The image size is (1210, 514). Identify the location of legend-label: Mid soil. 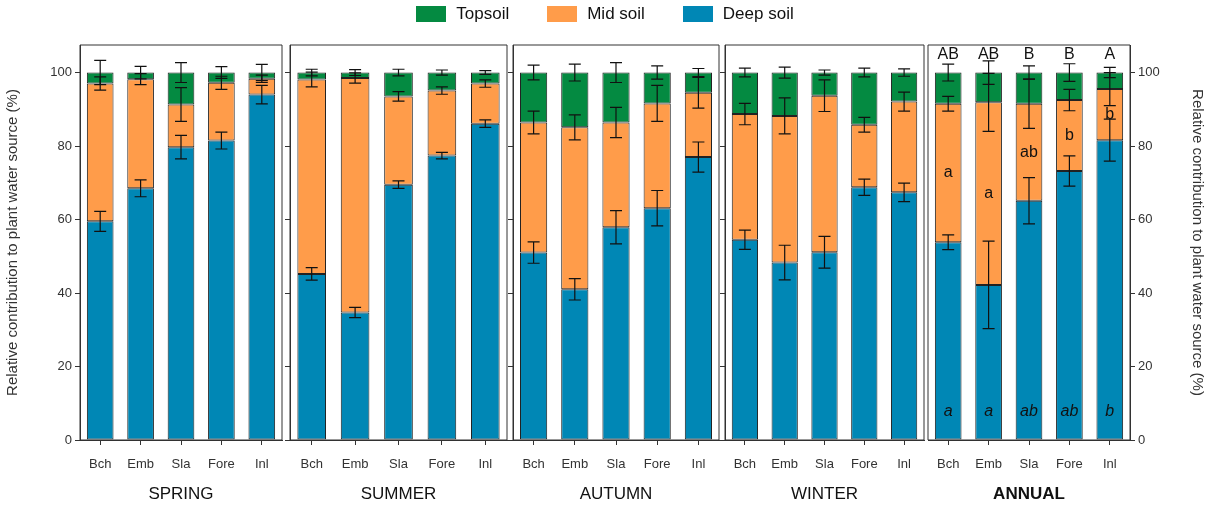
(616, 14).